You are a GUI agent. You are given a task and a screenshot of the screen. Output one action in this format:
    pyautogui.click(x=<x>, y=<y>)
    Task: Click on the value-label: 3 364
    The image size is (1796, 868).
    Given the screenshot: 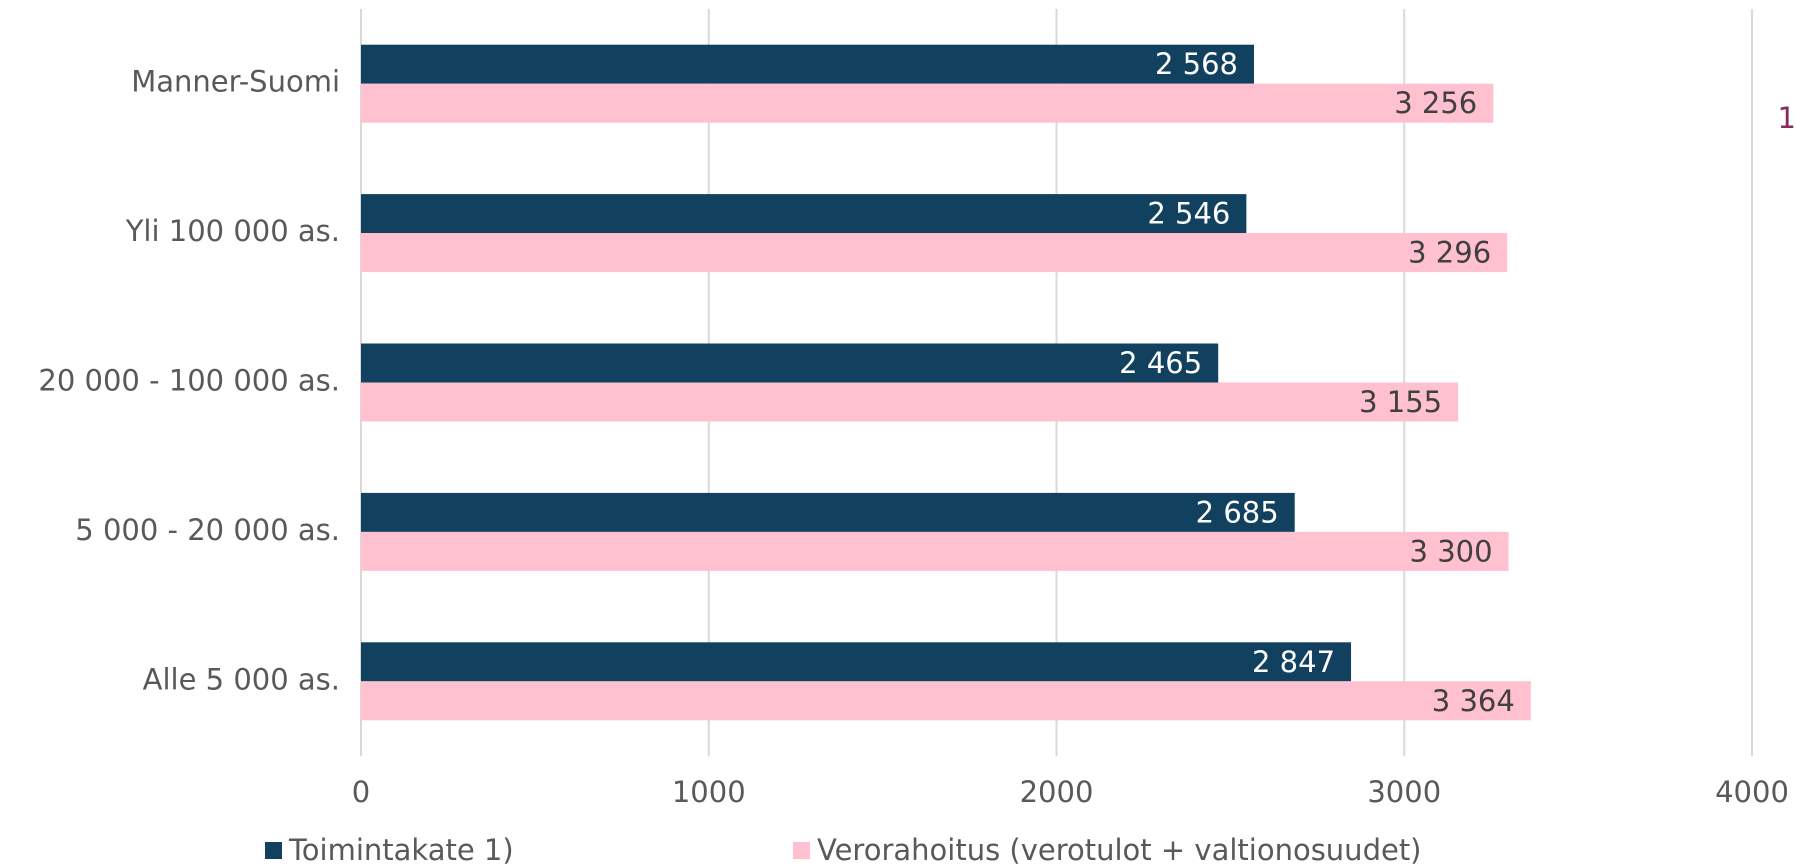 What is the action you would take?
    pyautogui.click(x=1473, y=701)
    